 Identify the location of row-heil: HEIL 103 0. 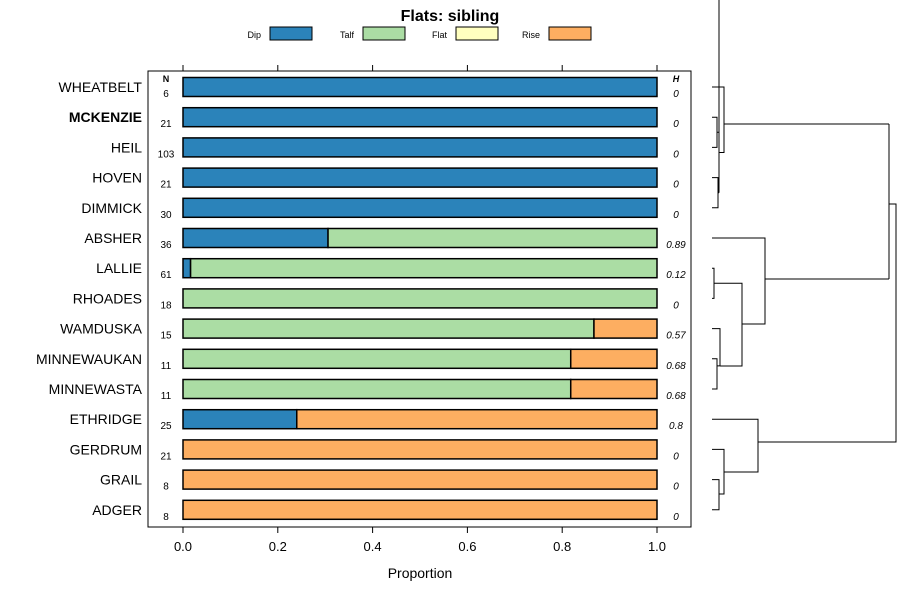
(395, 148).